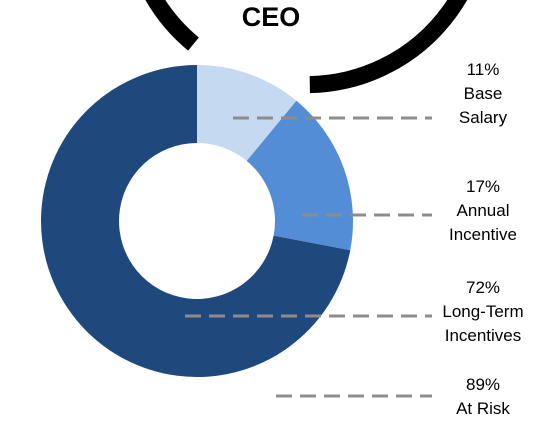 The width and height of the screenshot is (540, 422). Describe the element at coordinates (483, 69) in the screenshot. I see `base-salary-pct: 11%` at that location.